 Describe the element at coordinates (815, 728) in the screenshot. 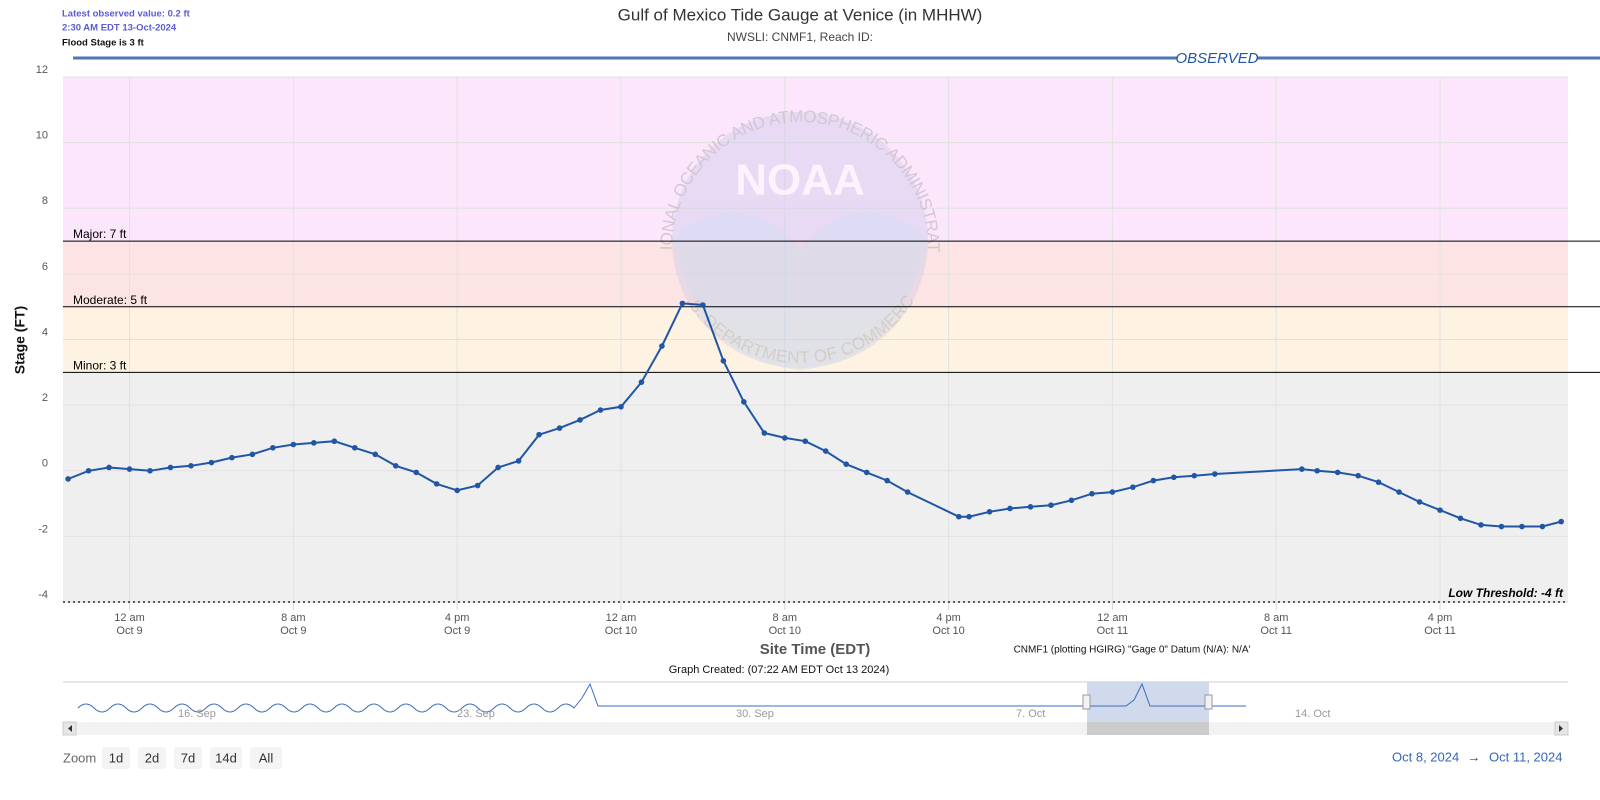

I see `scrollbar-track` at that location.